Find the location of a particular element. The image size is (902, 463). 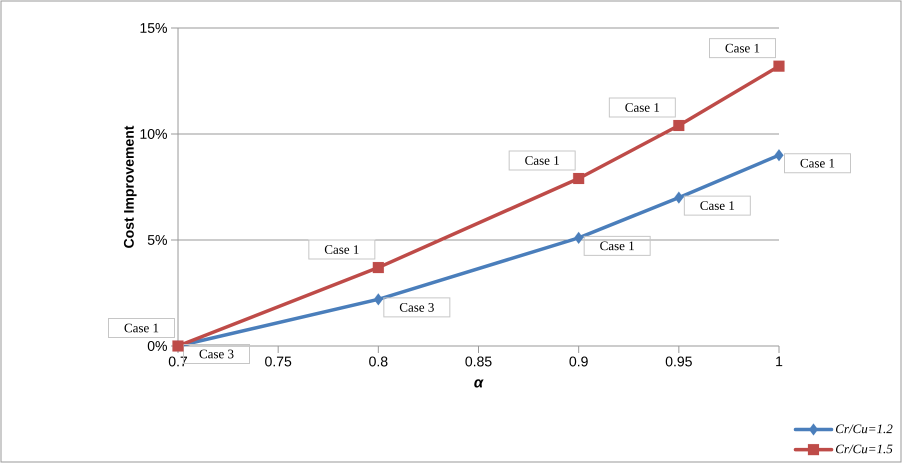

y-tick-label: 5% is located at coordinates (157, 240).